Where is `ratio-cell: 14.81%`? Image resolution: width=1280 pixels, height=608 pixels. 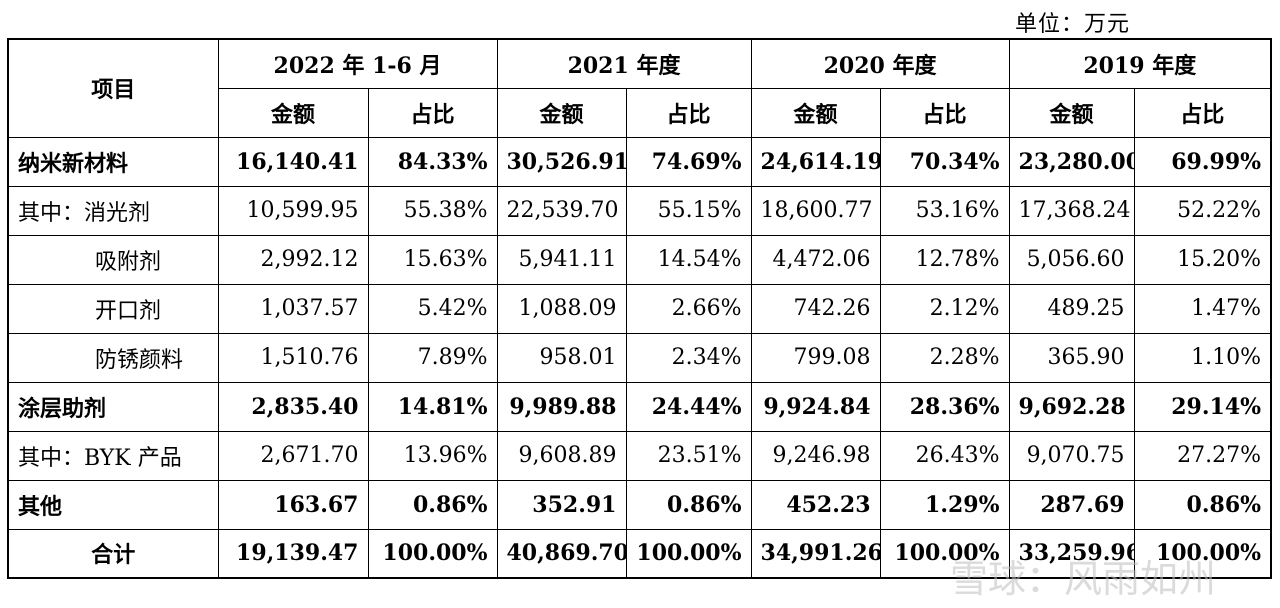 ratio-cell: 14.81% is located at coordinates (432, 406).